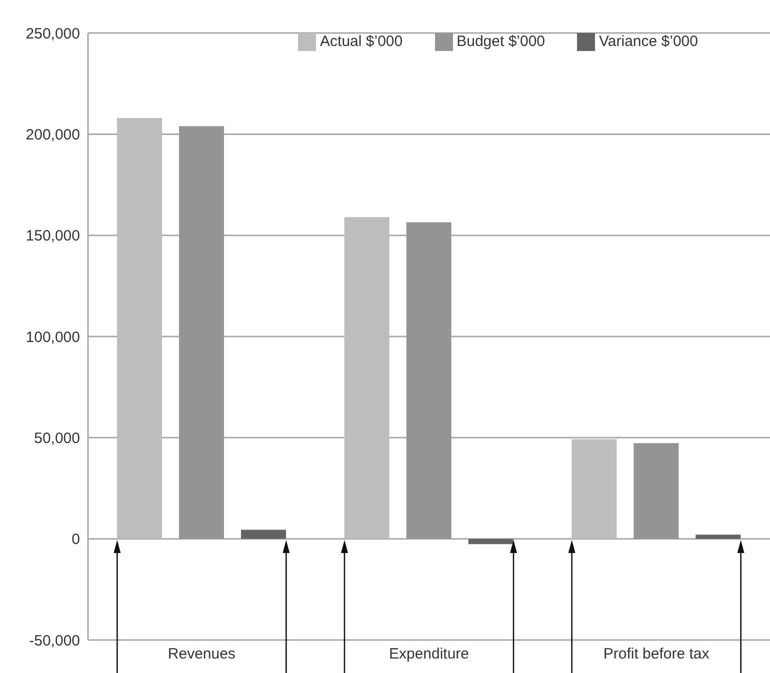 This screenshot has width=770, height=673. What do you see at coordinates (501, 41) in the screenshot?
I see `legend-label: Budget $’000` at bounding box center [501, 41].